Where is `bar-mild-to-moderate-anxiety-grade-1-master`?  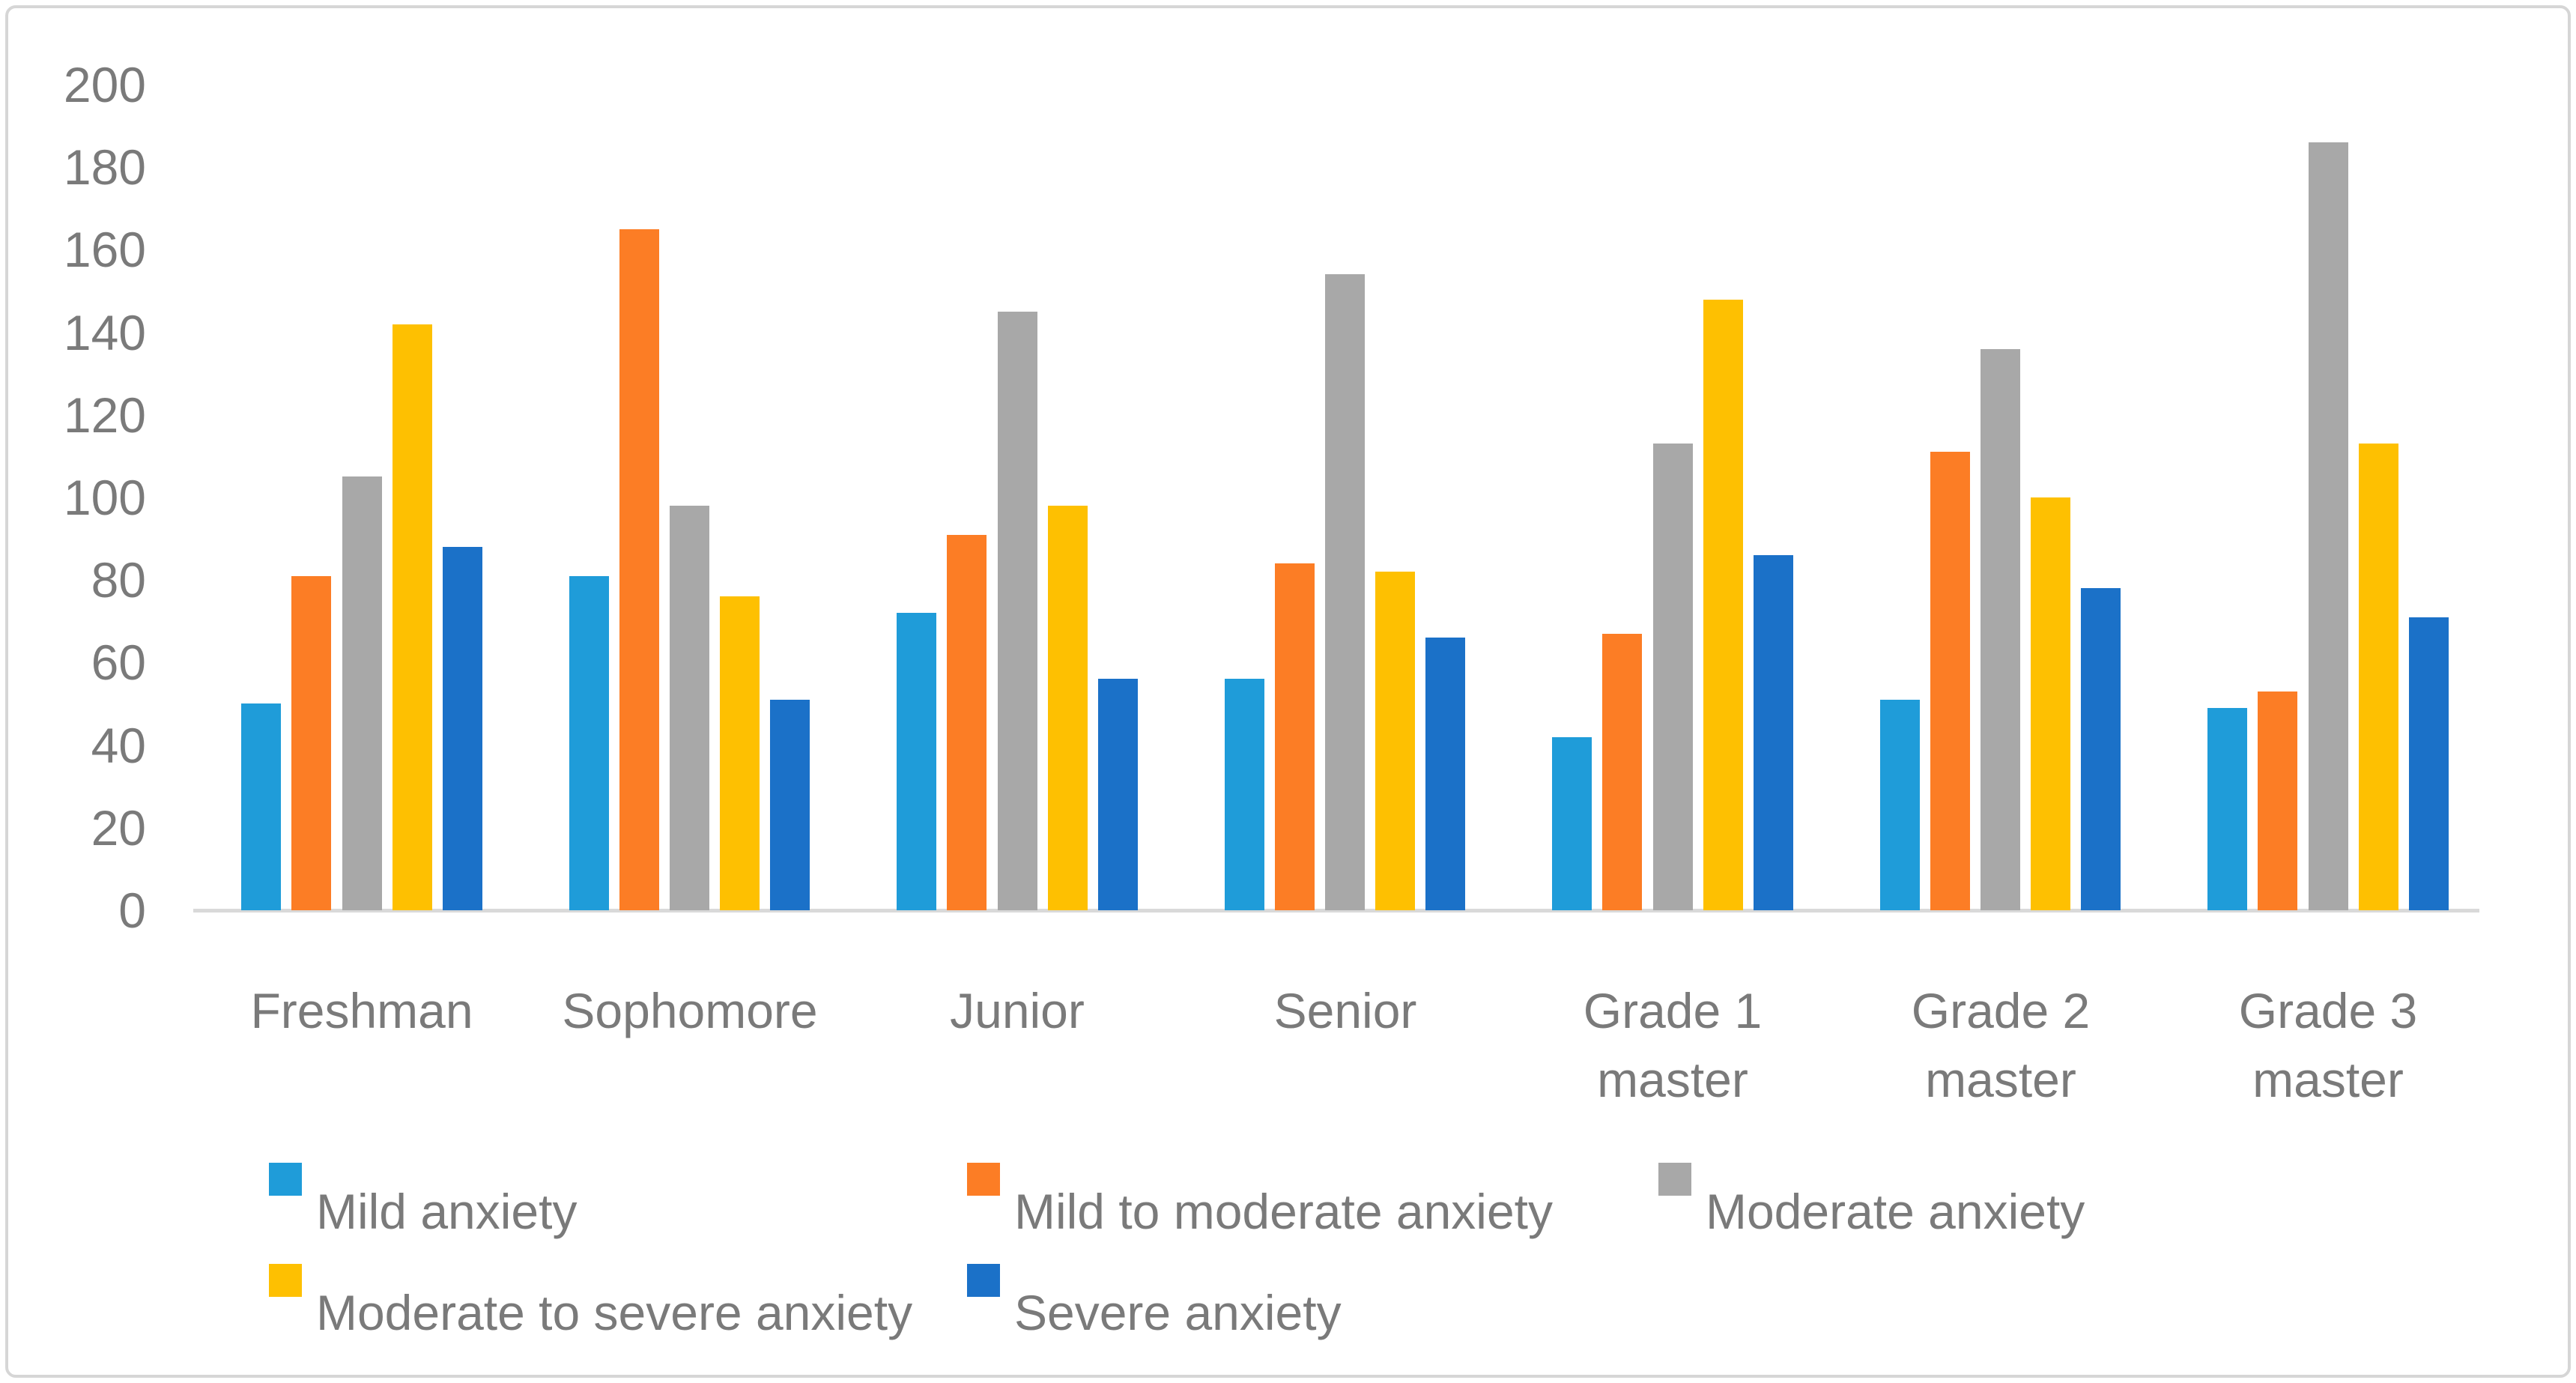 bar-mild-to-moderate-anxiety-grade-1-master is located at coordinates (1622, 772).